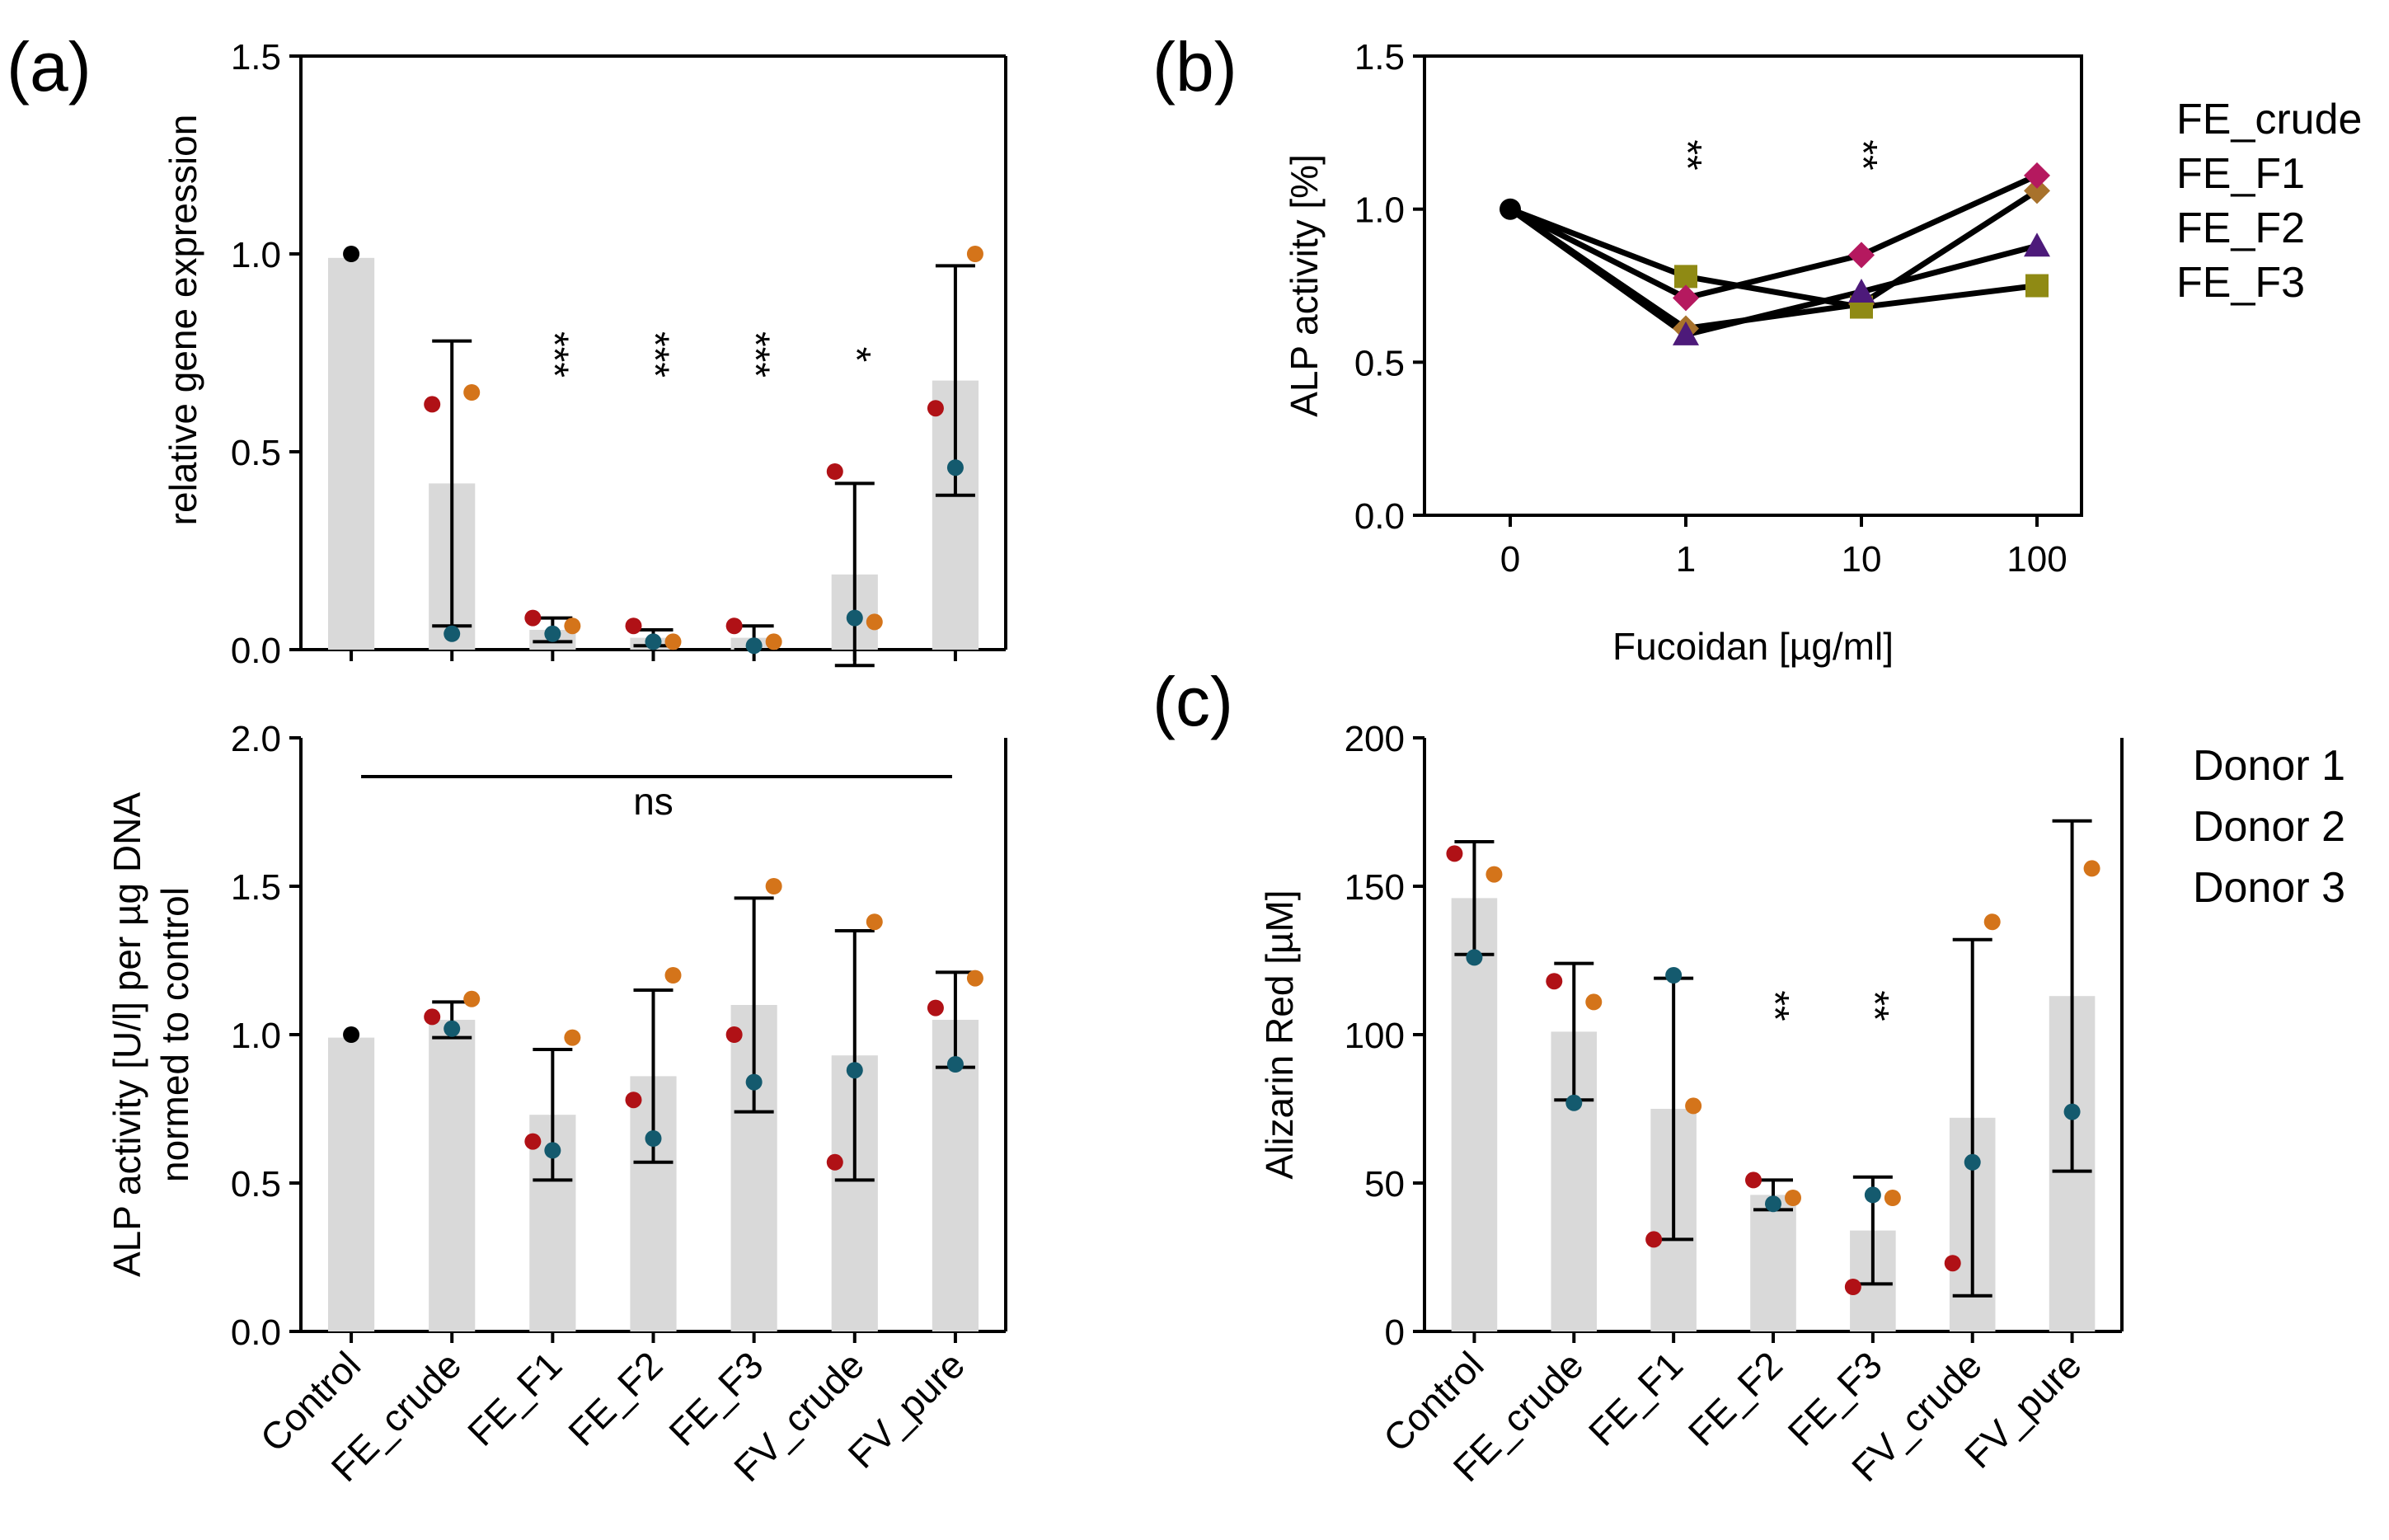  Describe the element at coordinates (2240, 283) in the screenshot. I see `legend-item-fraction: FE_F3` at that location.